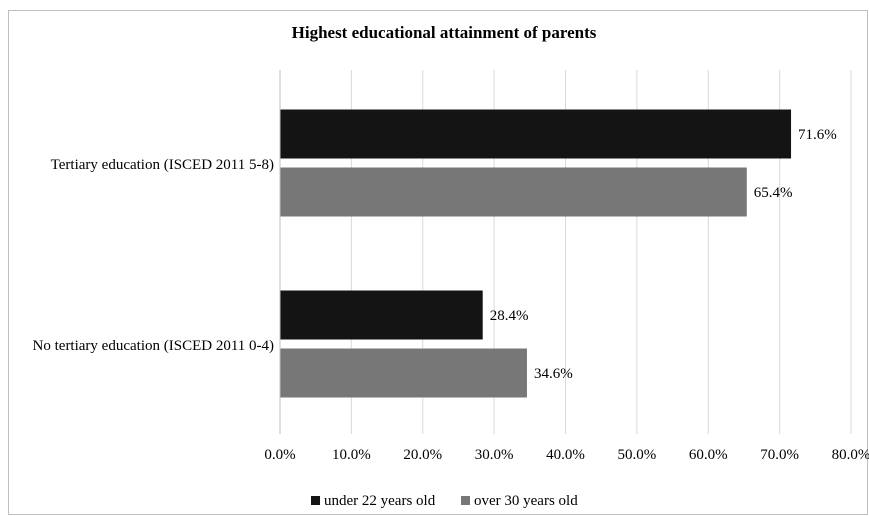 The image size is (869, 516). What do you see at coordinates (526, 501) in the screenshot?
I see `legend-label: over 30 years old` at bounding box center [526, 501].